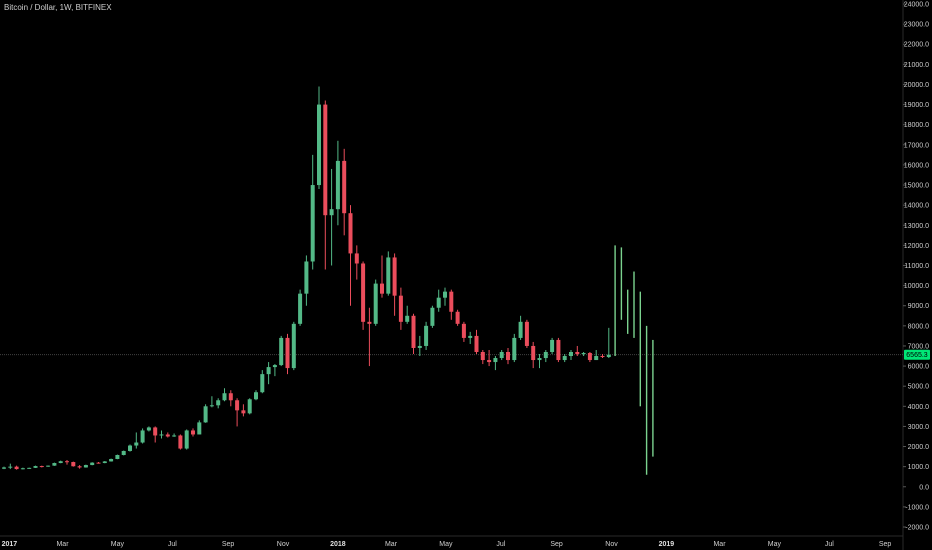 This screenshot has height=550, width=932. I want to click on x-tick-label-0: 2017, so click(10, 544).